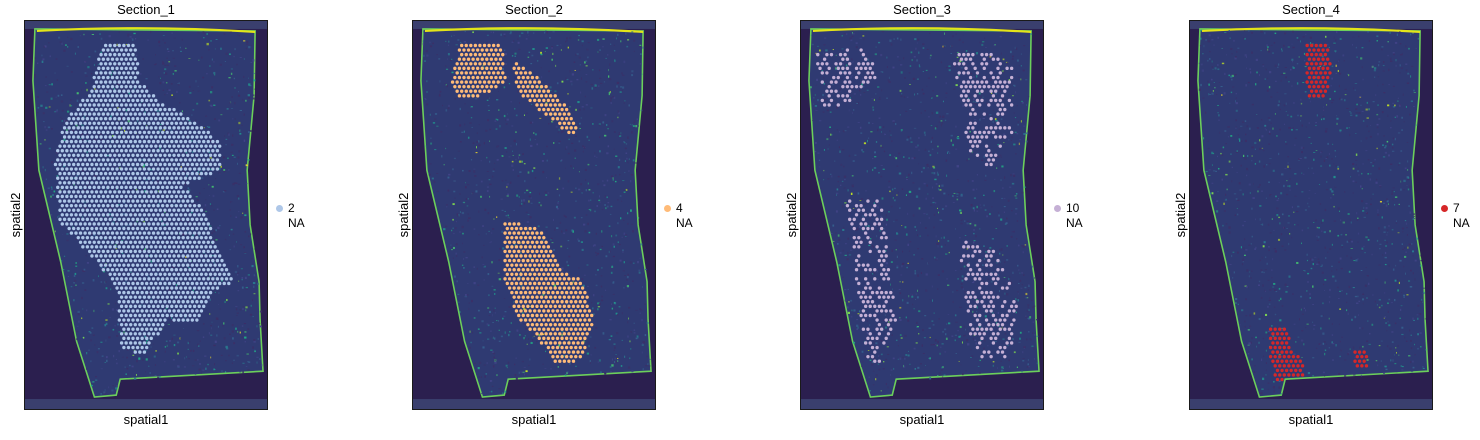 The width and height of the screenshot is (1480, 440). I want to click on cluster-spots, so click(917, 205).